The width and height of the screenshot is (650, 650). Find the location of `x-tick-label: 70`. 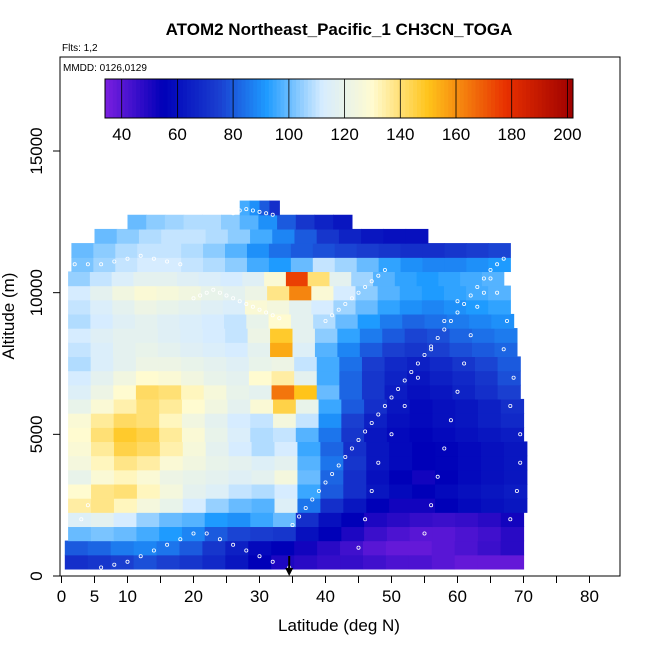

x-tick-label: 70 is located at coordinates (523, 596).